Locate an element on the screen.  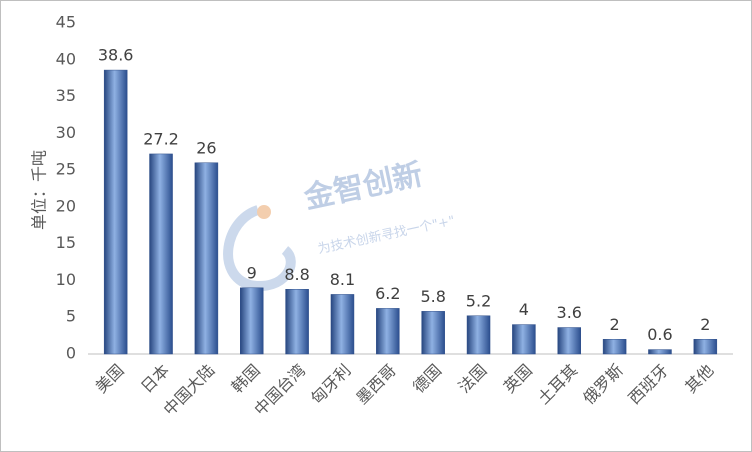
value-label: 27.2 is located at coordinates (161, 138).